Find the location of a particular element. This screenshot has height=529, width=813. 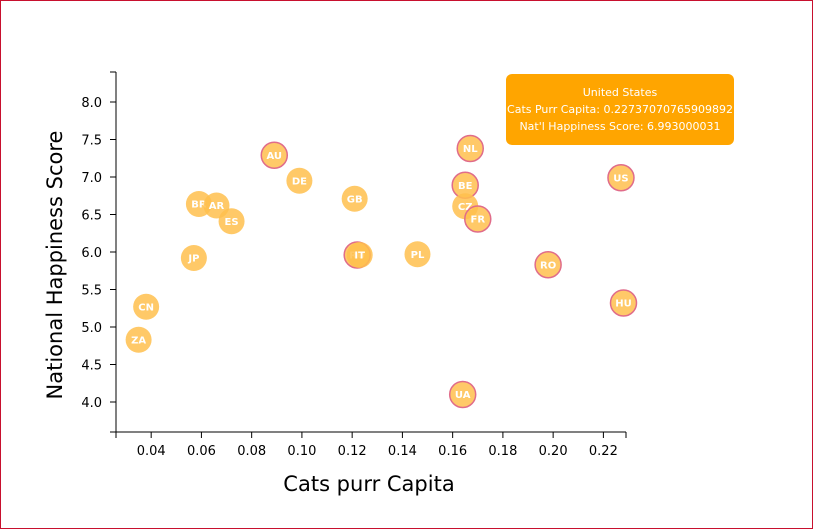

data-point-cn: CN is located at coordinates (146, 306).